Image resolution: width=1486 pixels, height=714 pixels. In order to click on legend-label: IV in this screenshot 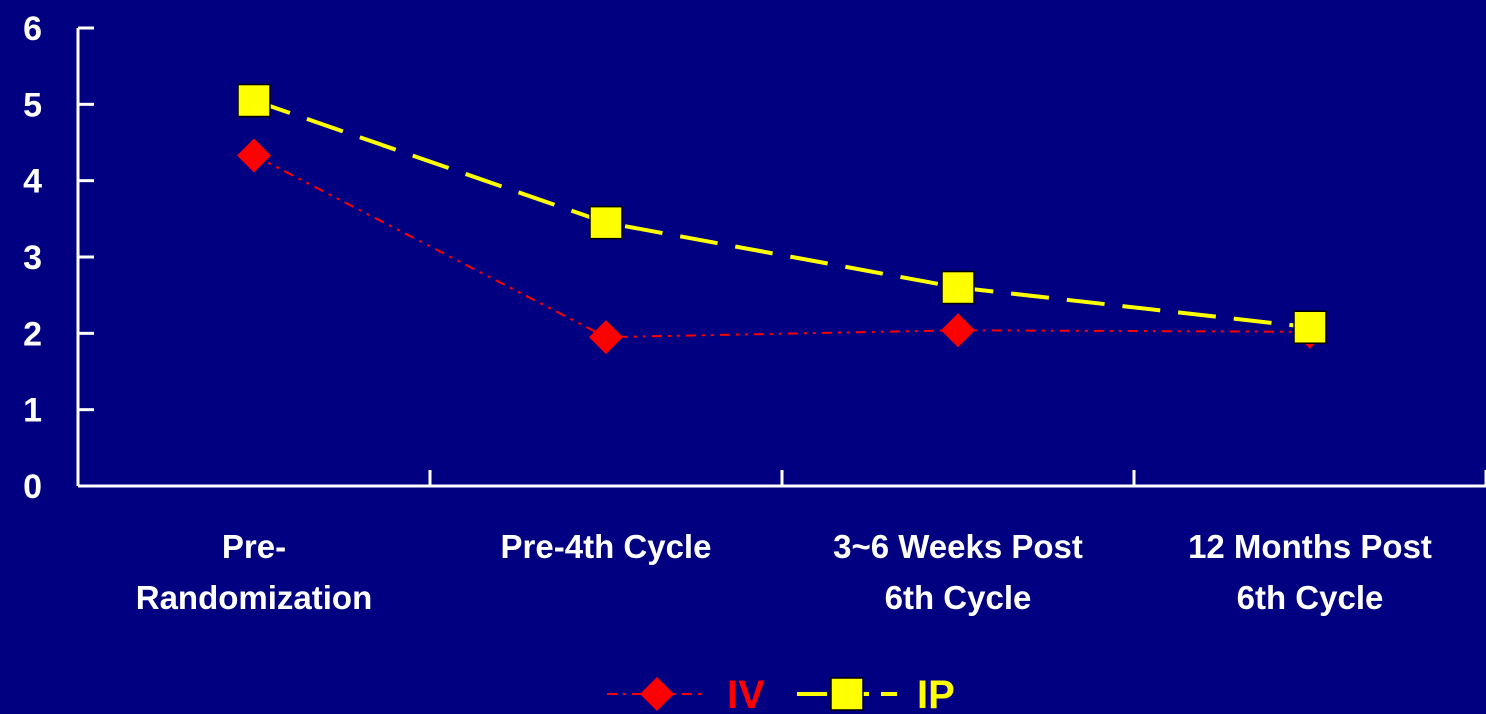, I will do `click(746, 693)`.